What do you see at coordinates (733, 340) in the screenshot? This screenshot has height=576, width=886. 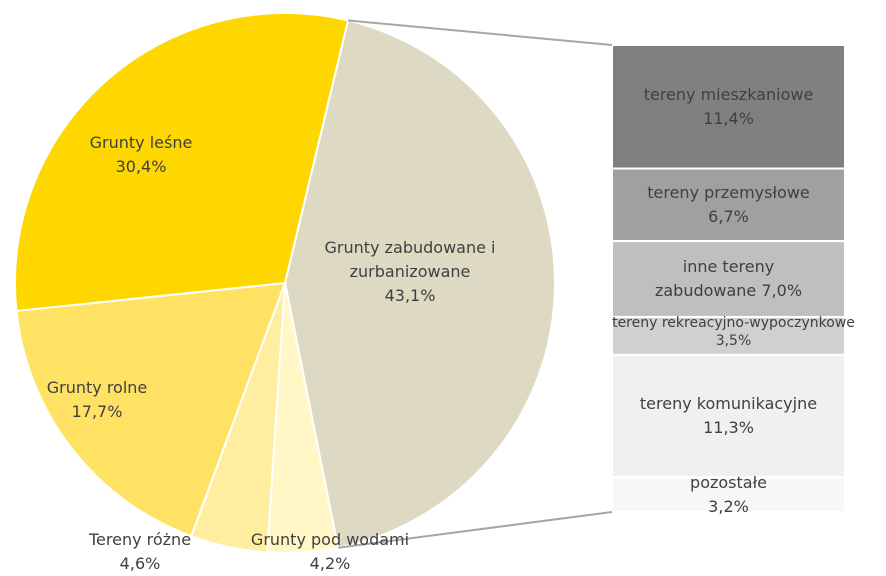 I see `label-value: 3,5%` at bounding box center [733, 340].